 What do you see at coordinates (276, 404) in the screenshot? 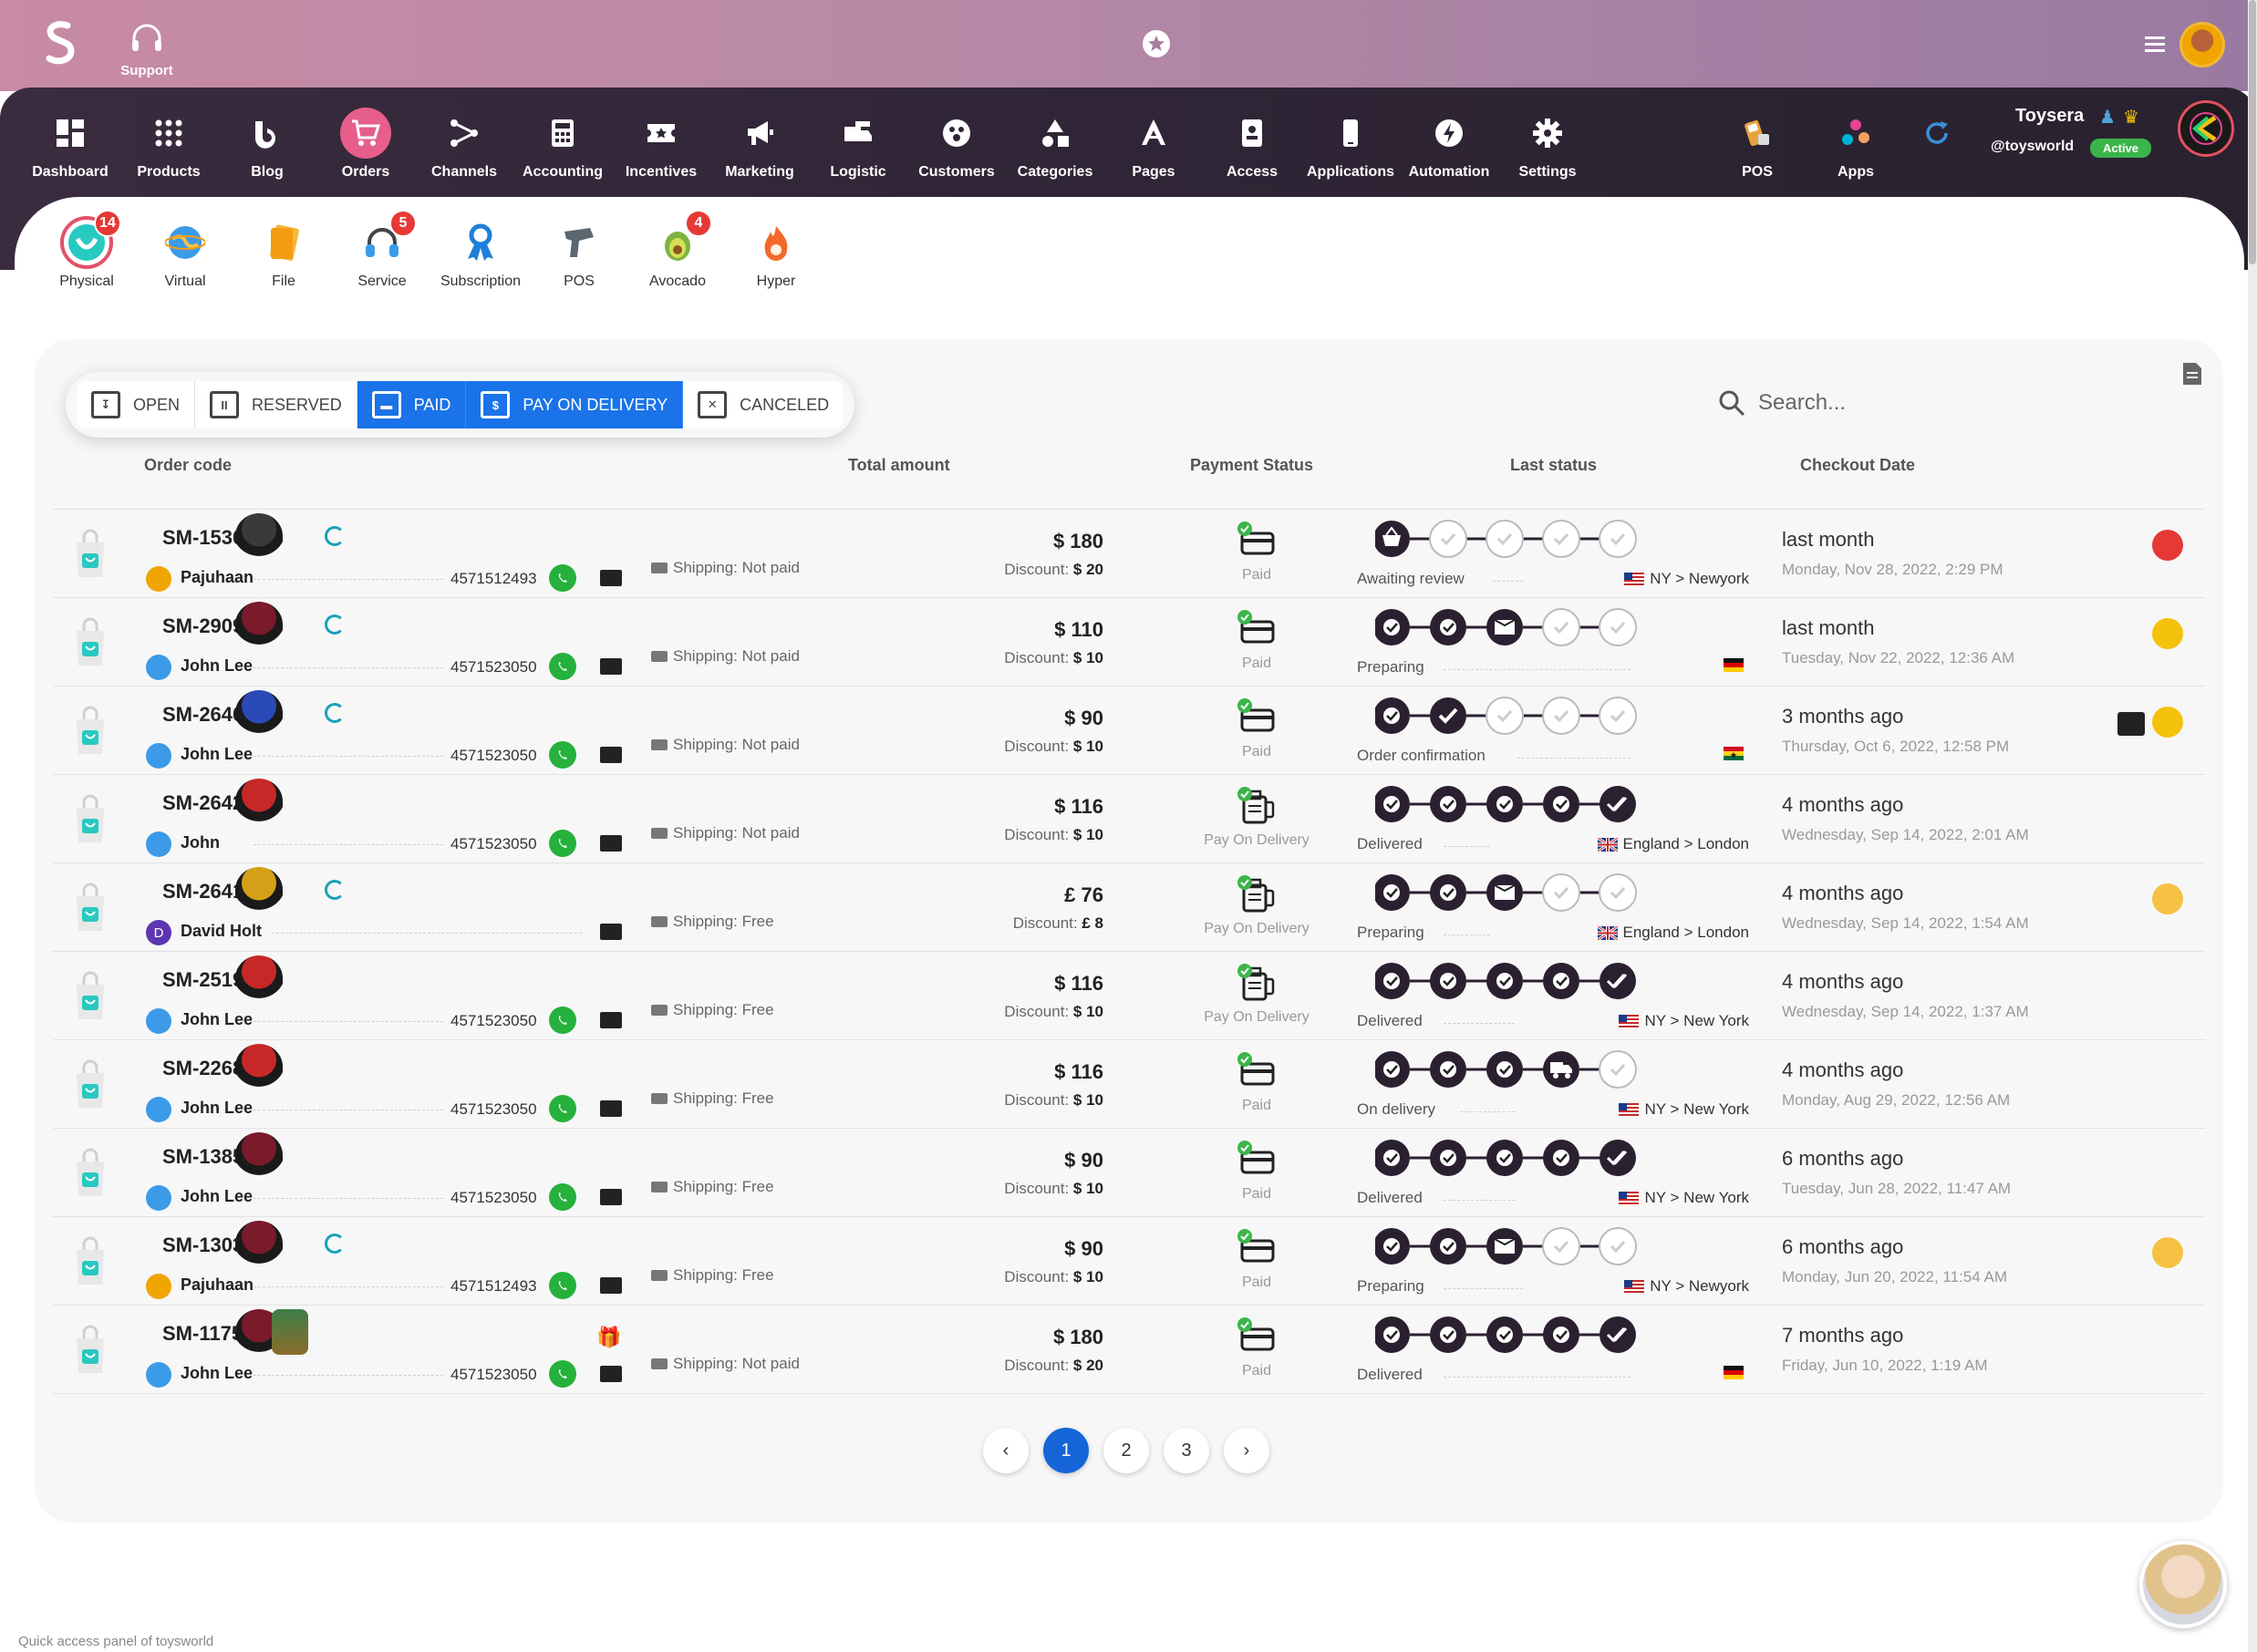
I see `filter-reserved: II RESERVED` at bounding box center [276, 404].